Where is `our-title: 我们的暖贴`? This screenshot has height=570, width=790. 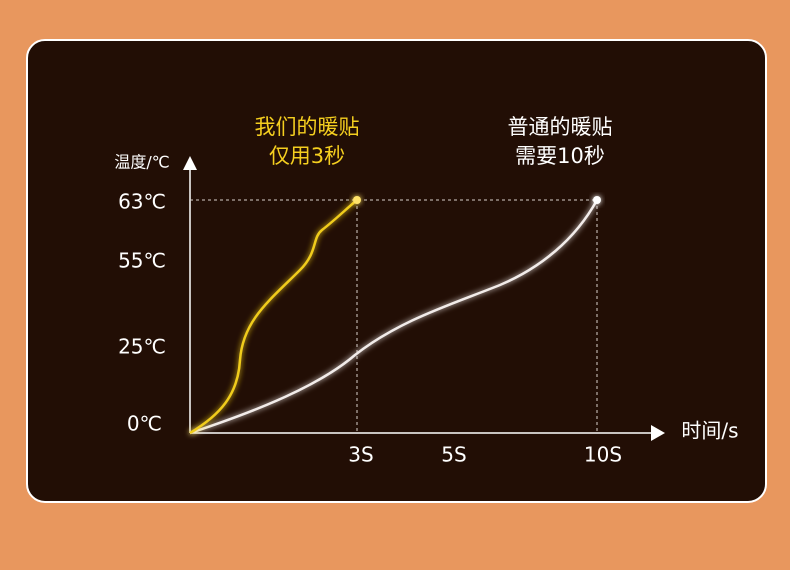
our-title: 我们的暖贴 is located at coordinates (307, 127).